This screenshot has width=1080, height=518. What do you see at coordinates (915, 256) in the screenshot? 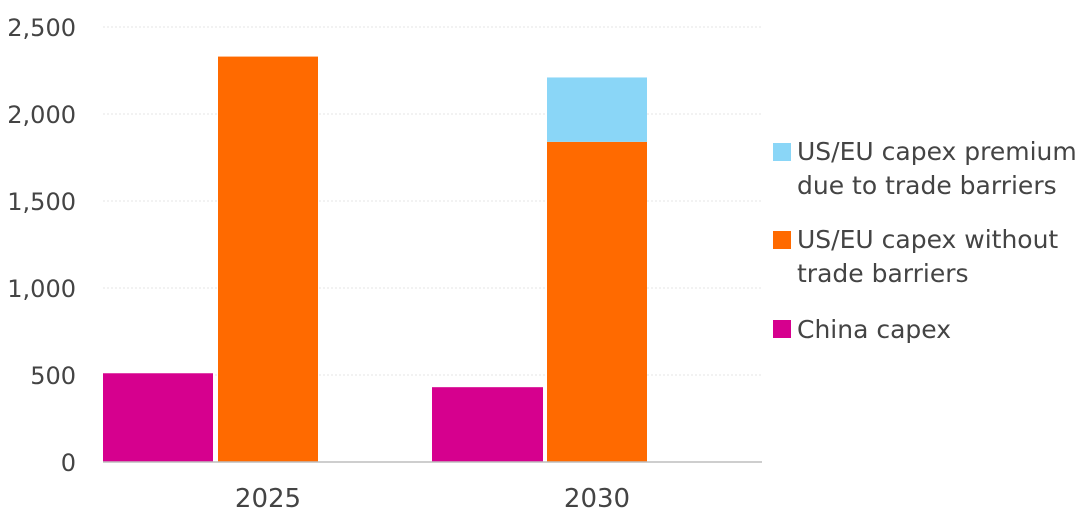
I see `legend-item: US/EU capex without trade barriers` at bounding box center [915, 256].